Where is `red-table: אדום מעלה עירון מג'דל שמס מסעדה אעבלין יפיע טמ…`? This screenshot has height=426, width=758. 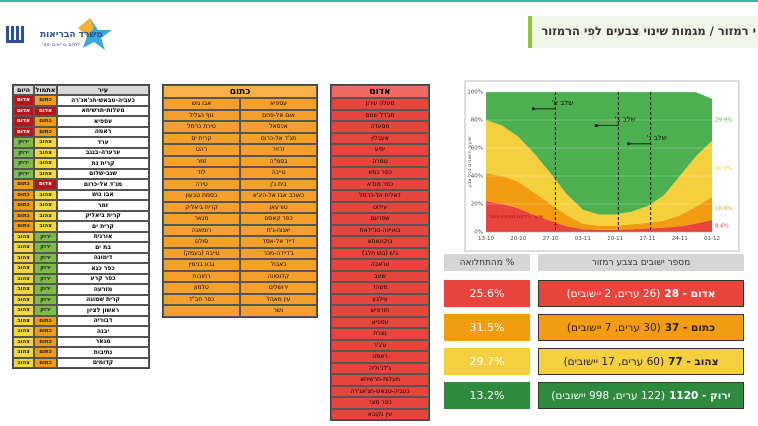
red-table: אדום מעלה עירון מג'דל שמס מסעדה אעבלין יפיע טמ… is located at coordinates (380, 252).